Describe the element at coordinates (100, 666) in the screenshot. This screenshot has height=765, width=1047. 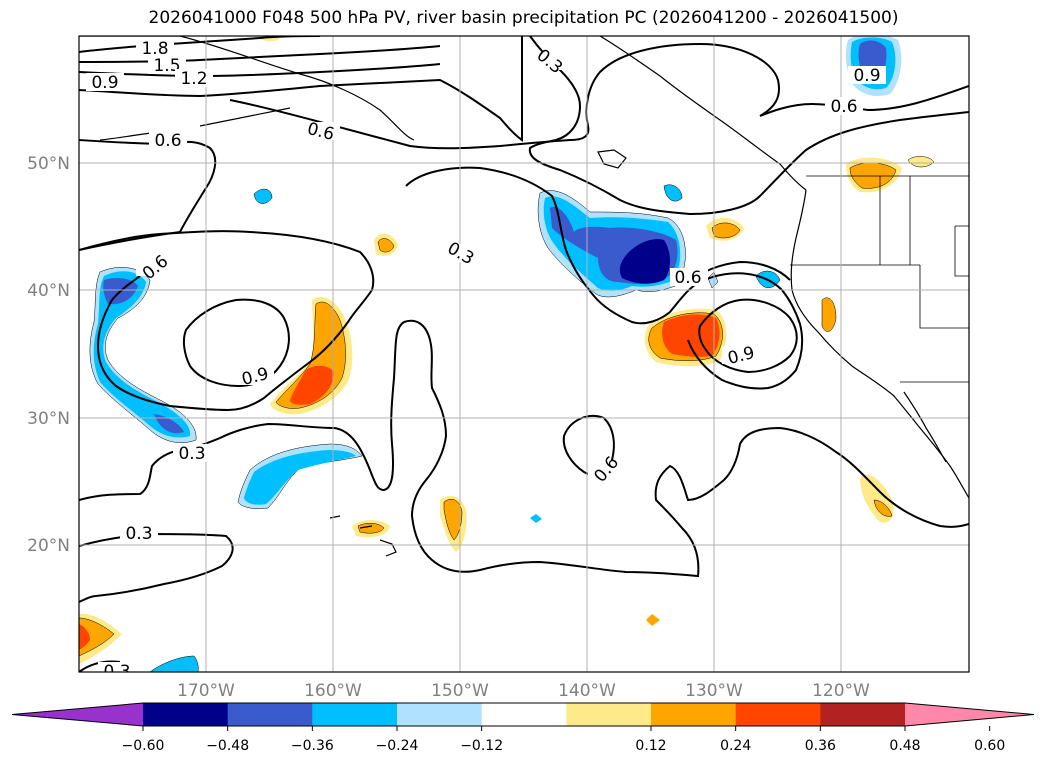
I see `pv-contour-0-3-bottom` at that location.